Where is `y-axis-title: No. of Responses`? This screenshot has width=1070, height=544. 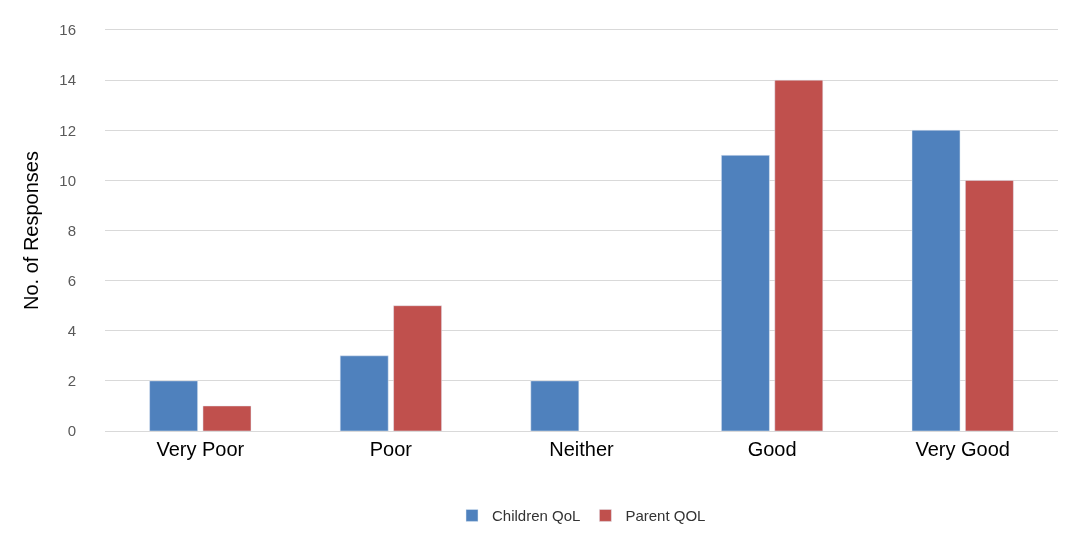 y-axis-title: No. of Responses is located at coordinates (30, 230).